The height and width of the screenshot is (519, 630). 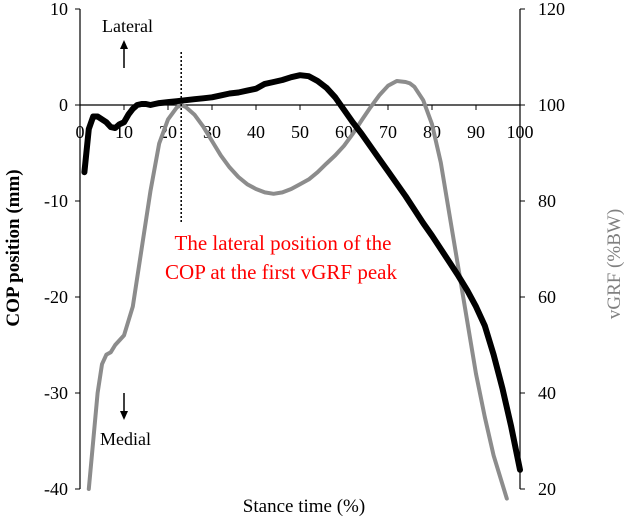 What do you see at coordinates (125, 439) in the screenshot?
I see `medial-label: Medial` at bounding box center [125, 439].